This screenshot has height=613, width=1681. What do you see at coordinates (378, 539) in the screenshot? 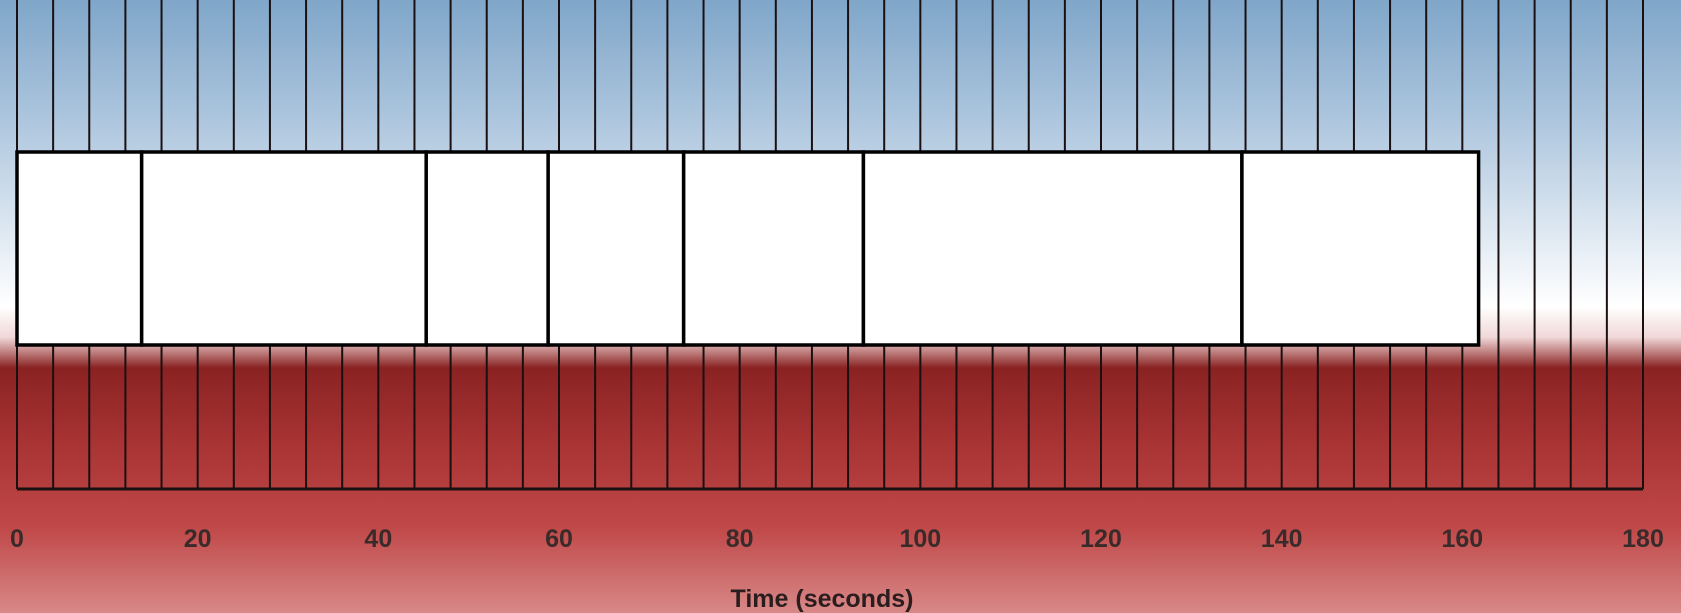
I see `x-tick-label: 40` at bounding box center [378, 539].